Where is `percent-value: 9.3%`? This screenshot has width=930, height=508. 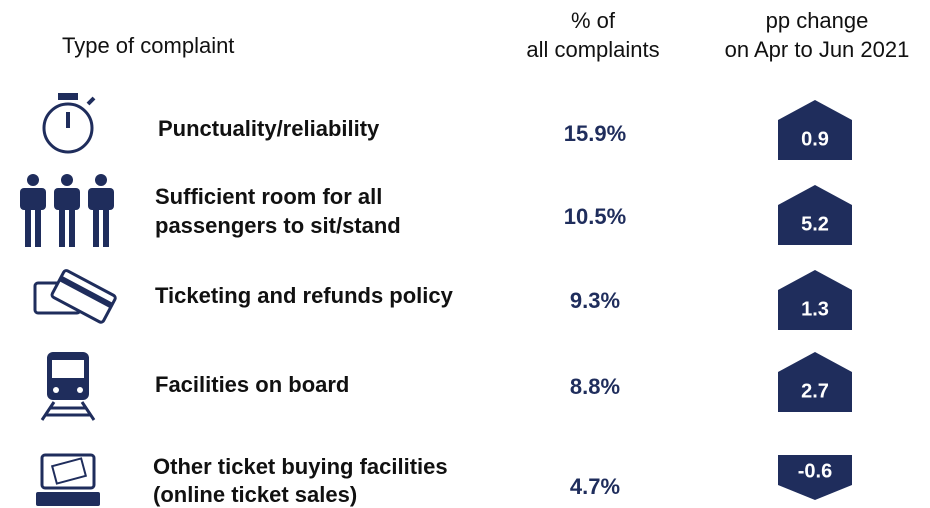
percent-value: 9.3% is located at coordinates (595, 300).